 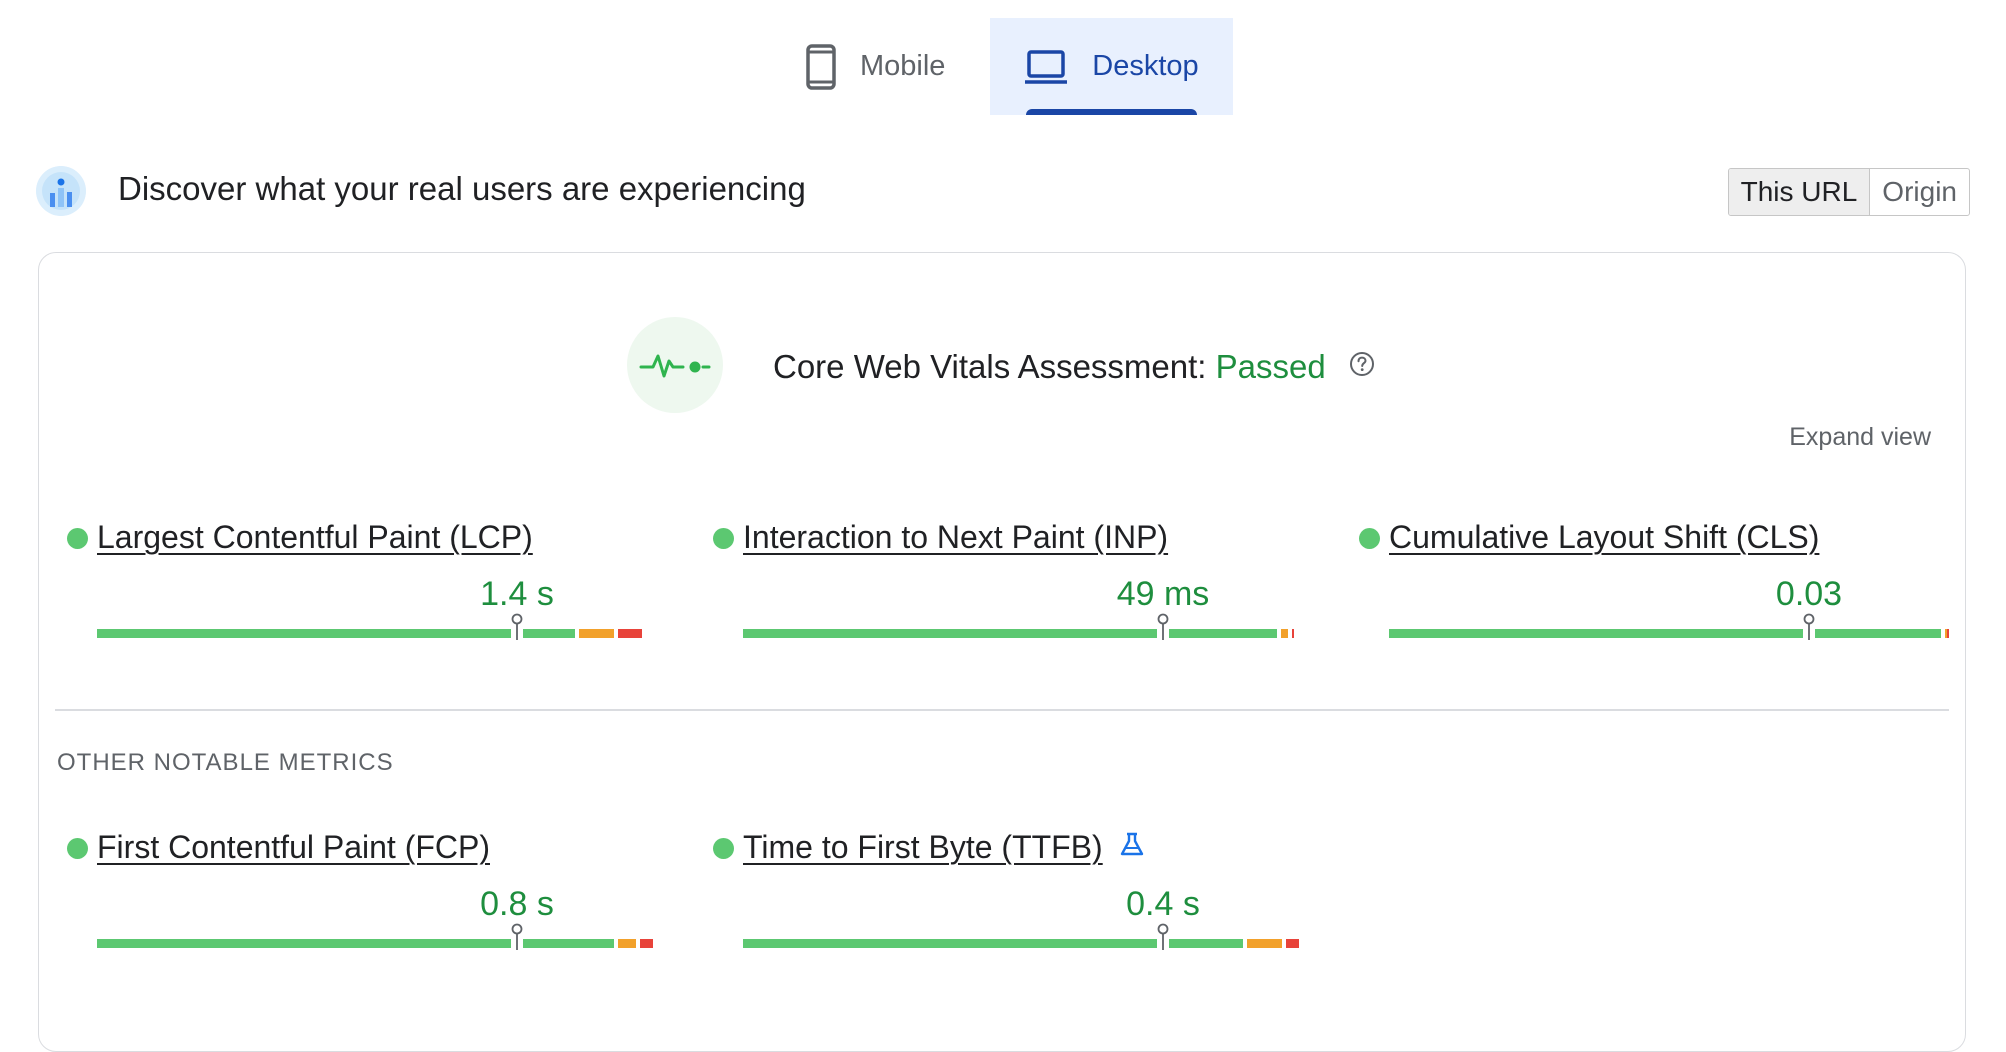 What do you see at coordinates (1005, 887) in the screenshot?
I see `metric-ttfb: Time to First Byte (TTFB) 0.4 s` at bounding box center [1005, 887].